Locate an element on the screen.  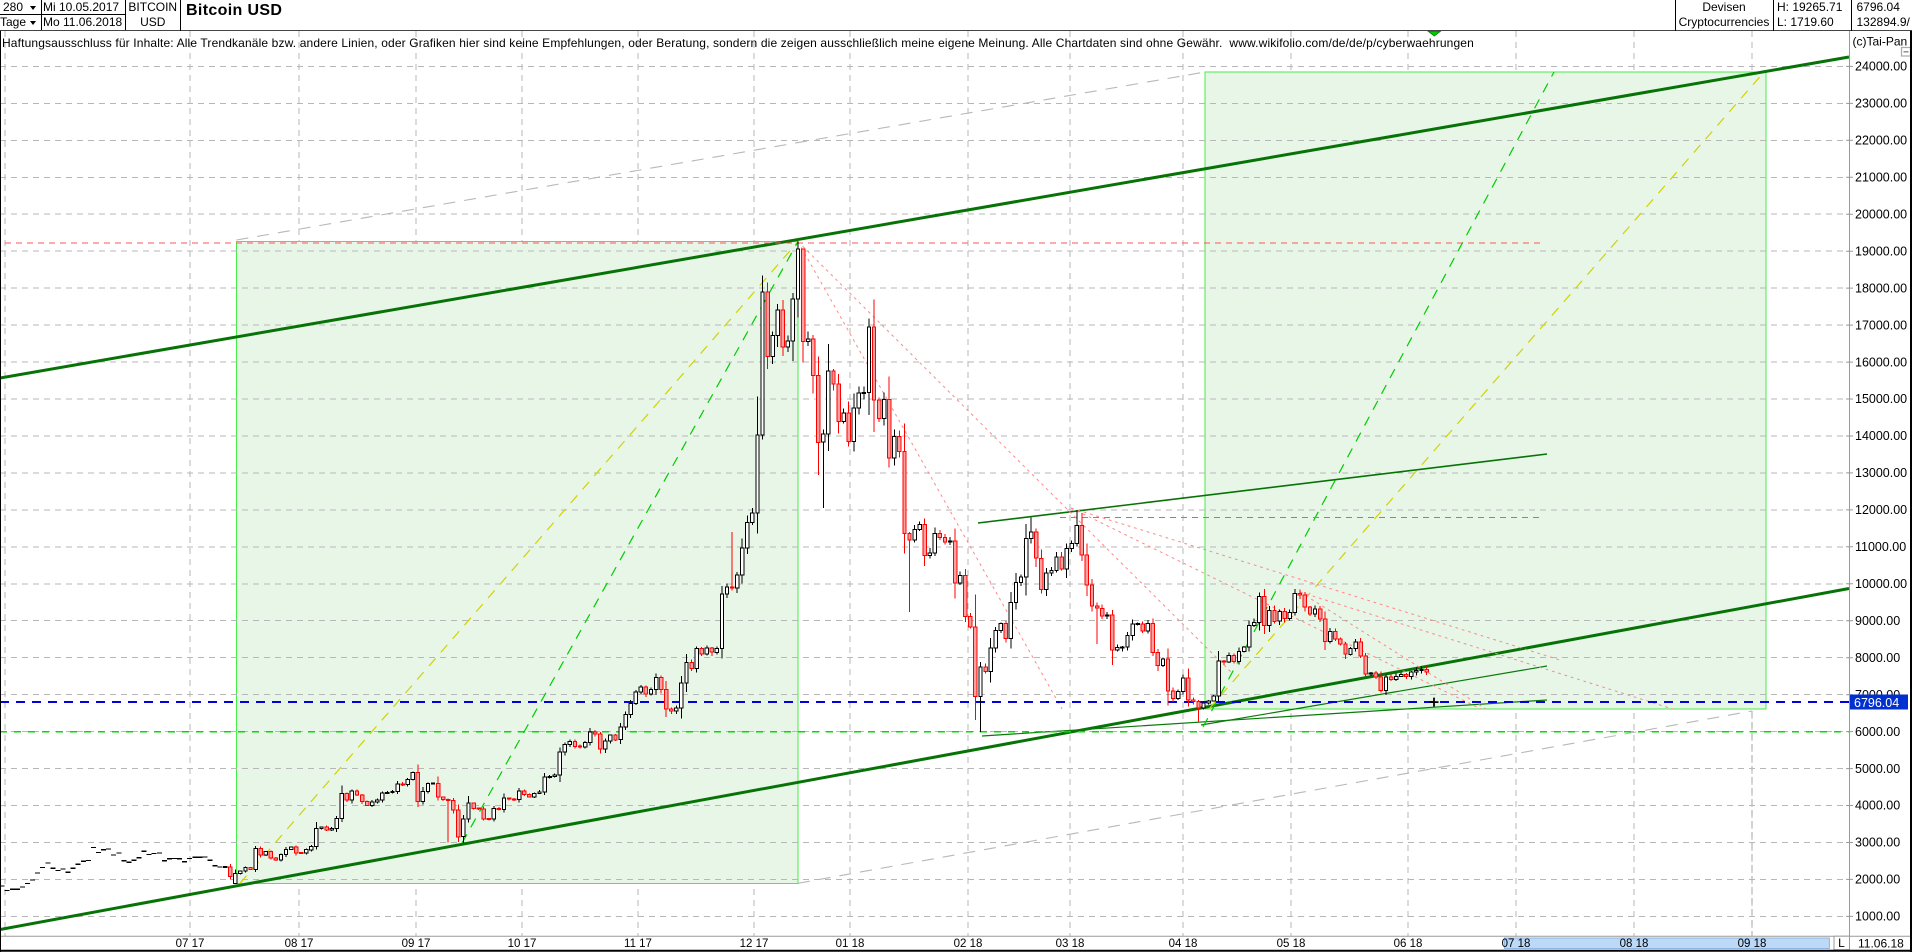
svg-text: 6796.04 is located at coordinates (1876, 703).